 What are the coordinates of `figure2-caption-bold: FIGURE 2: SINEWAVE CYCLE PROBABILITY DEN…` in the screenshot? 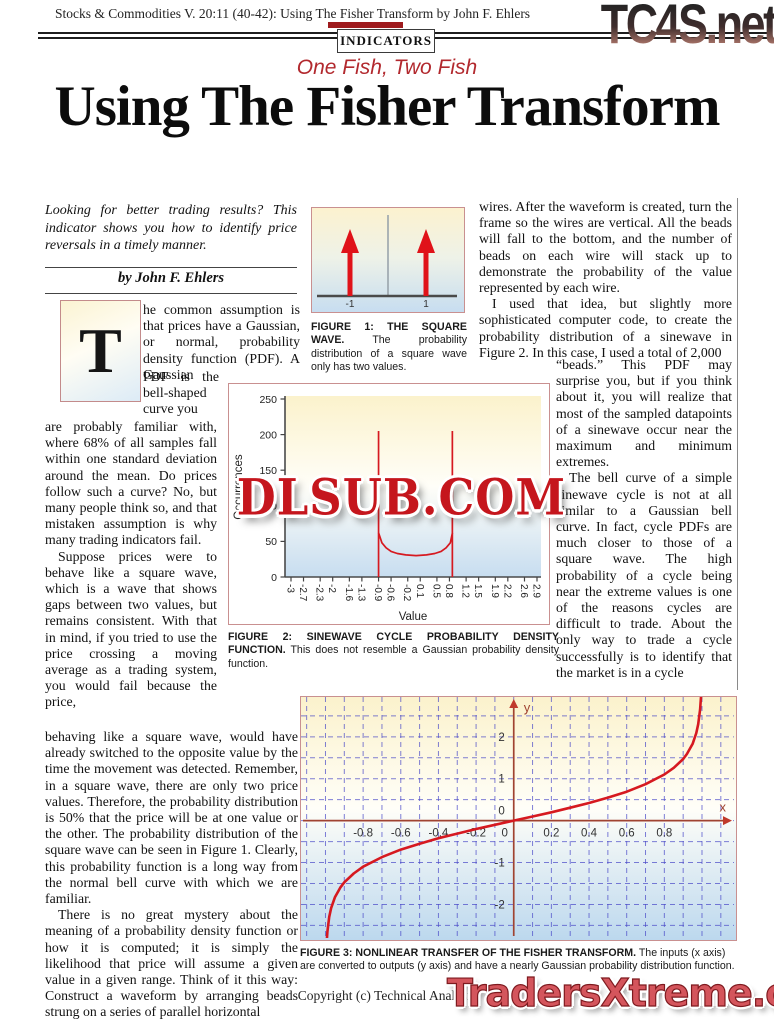 It's located at (393, 644).